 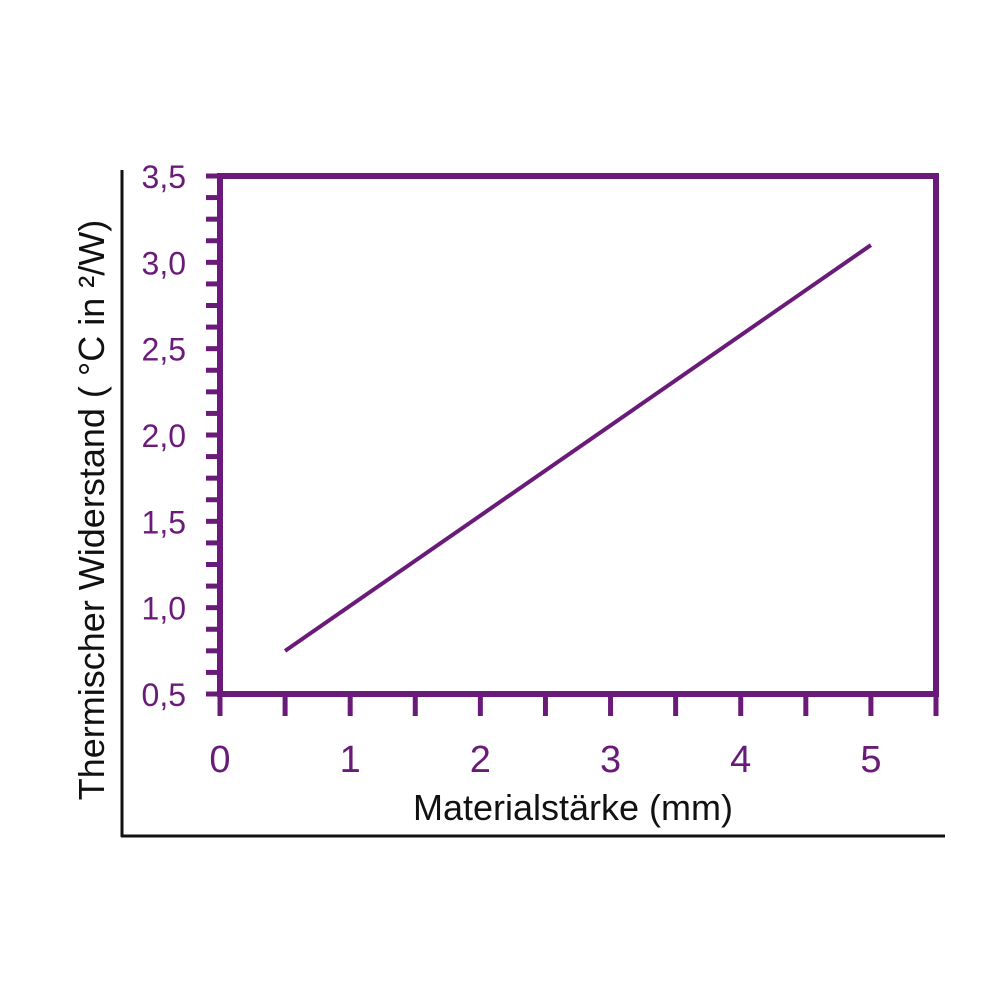 I want to click on y-tick-label: 3,0, so click(x=164, y=263).